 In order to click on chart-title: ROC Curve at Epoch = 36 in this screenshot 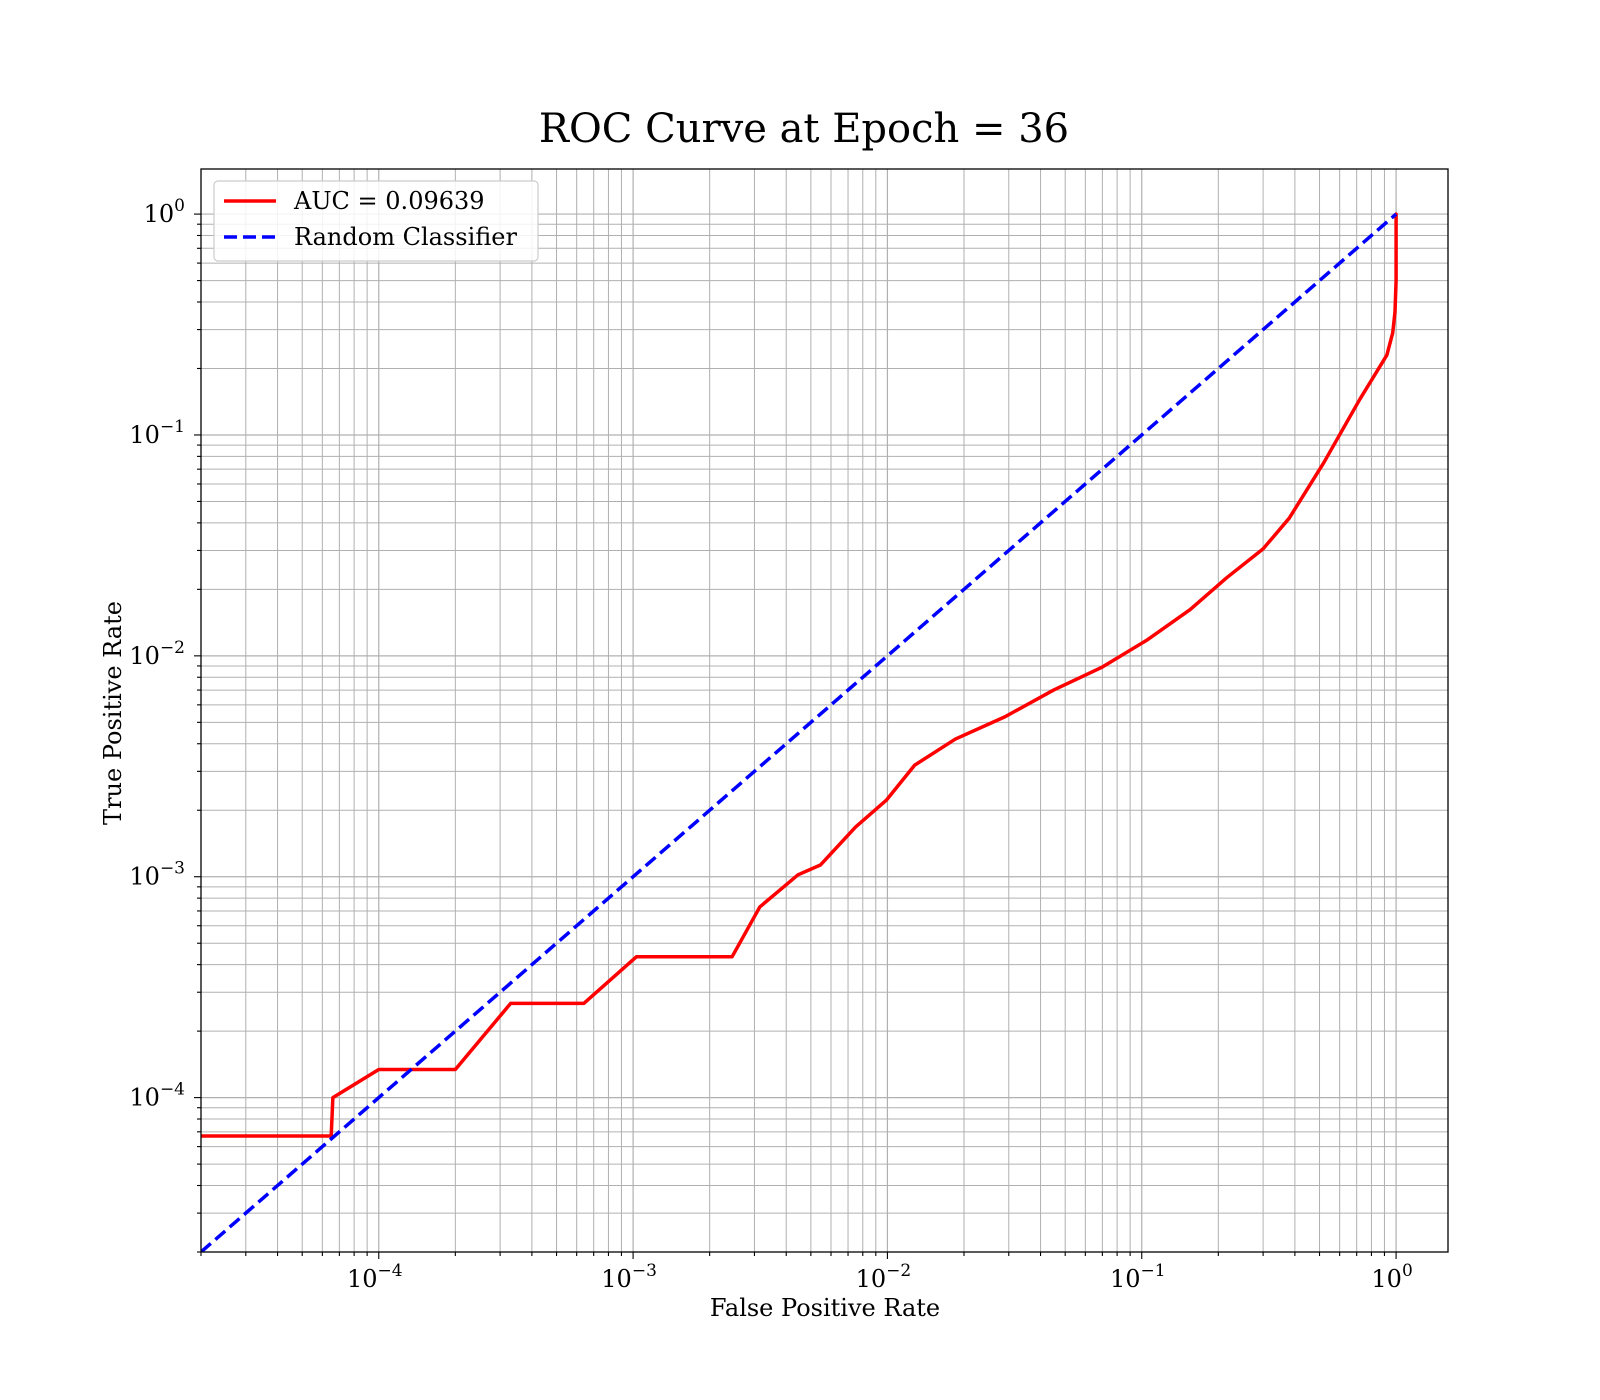, I will do `click(804, 129)`.